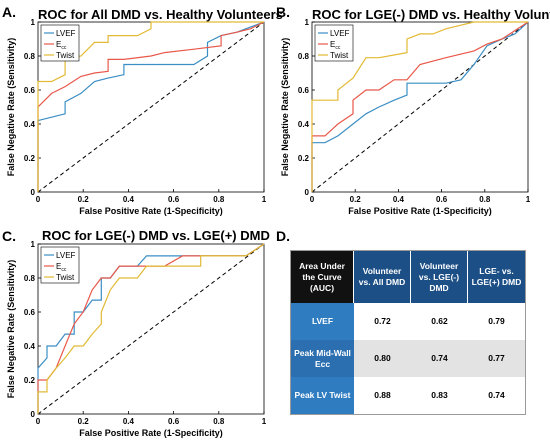 The height and width of the screenshot is (447, 550). Describe the element at coordinates (156, 235) in the screenshot. I see `chart-title: ROC for LGE(-) DMD vs. LGE(+) DMD` at that location.